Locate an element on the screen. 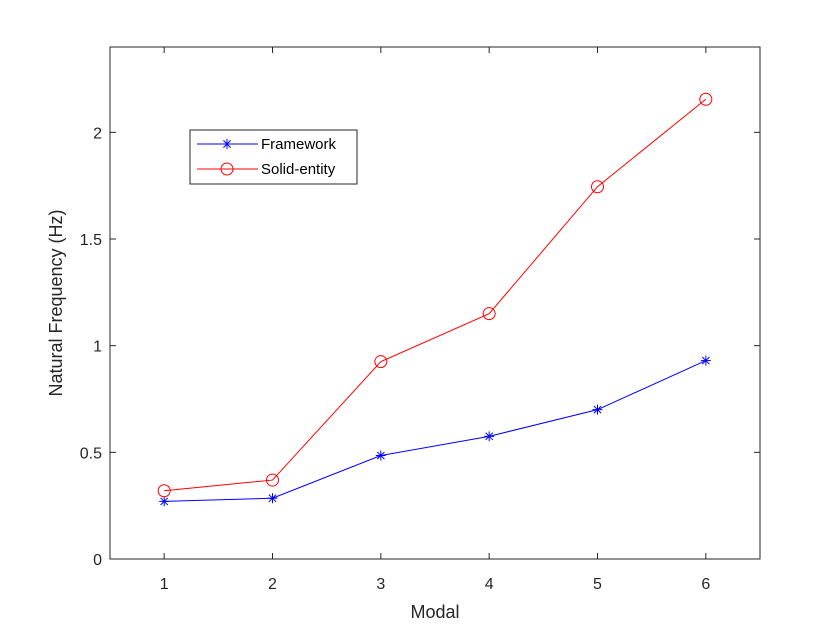  legend-box is located at coordinates (273, 157).